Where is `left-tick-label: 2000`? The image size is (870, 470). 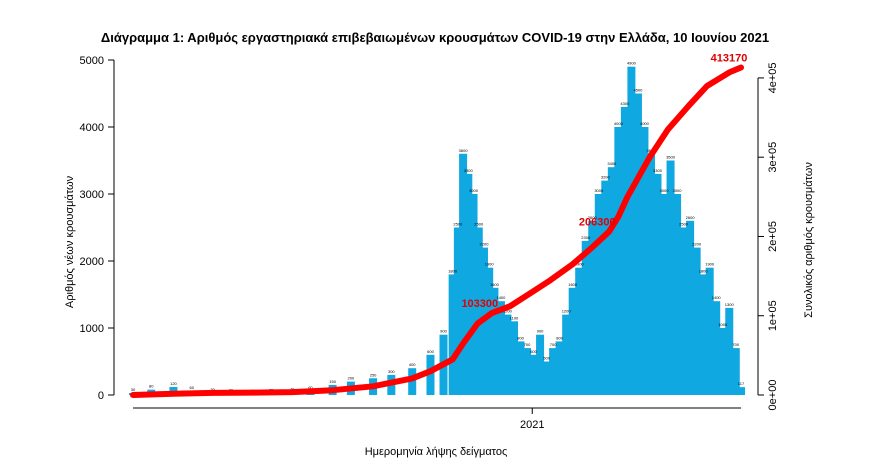 left-tick-label: 2000 is located at coordinates (92, 262).